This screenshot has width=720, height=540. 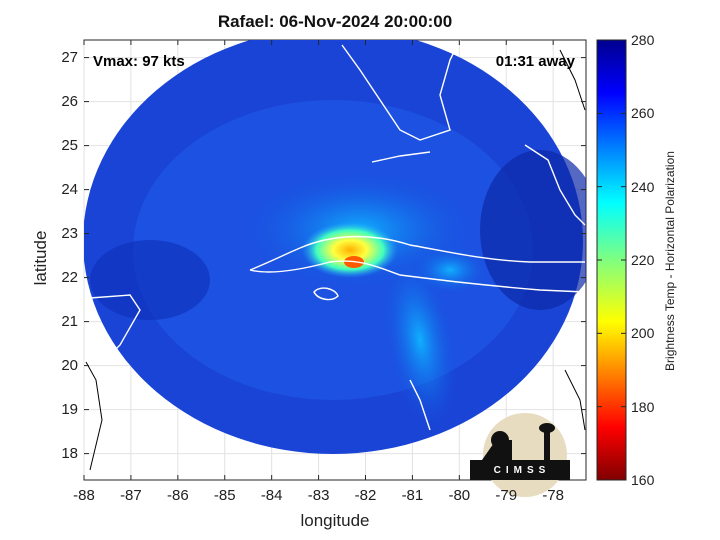 What do you see at coordinates (131, 495) in the screenshot?
I see `x-tick-label: -87` at bounding box center [131, 495].